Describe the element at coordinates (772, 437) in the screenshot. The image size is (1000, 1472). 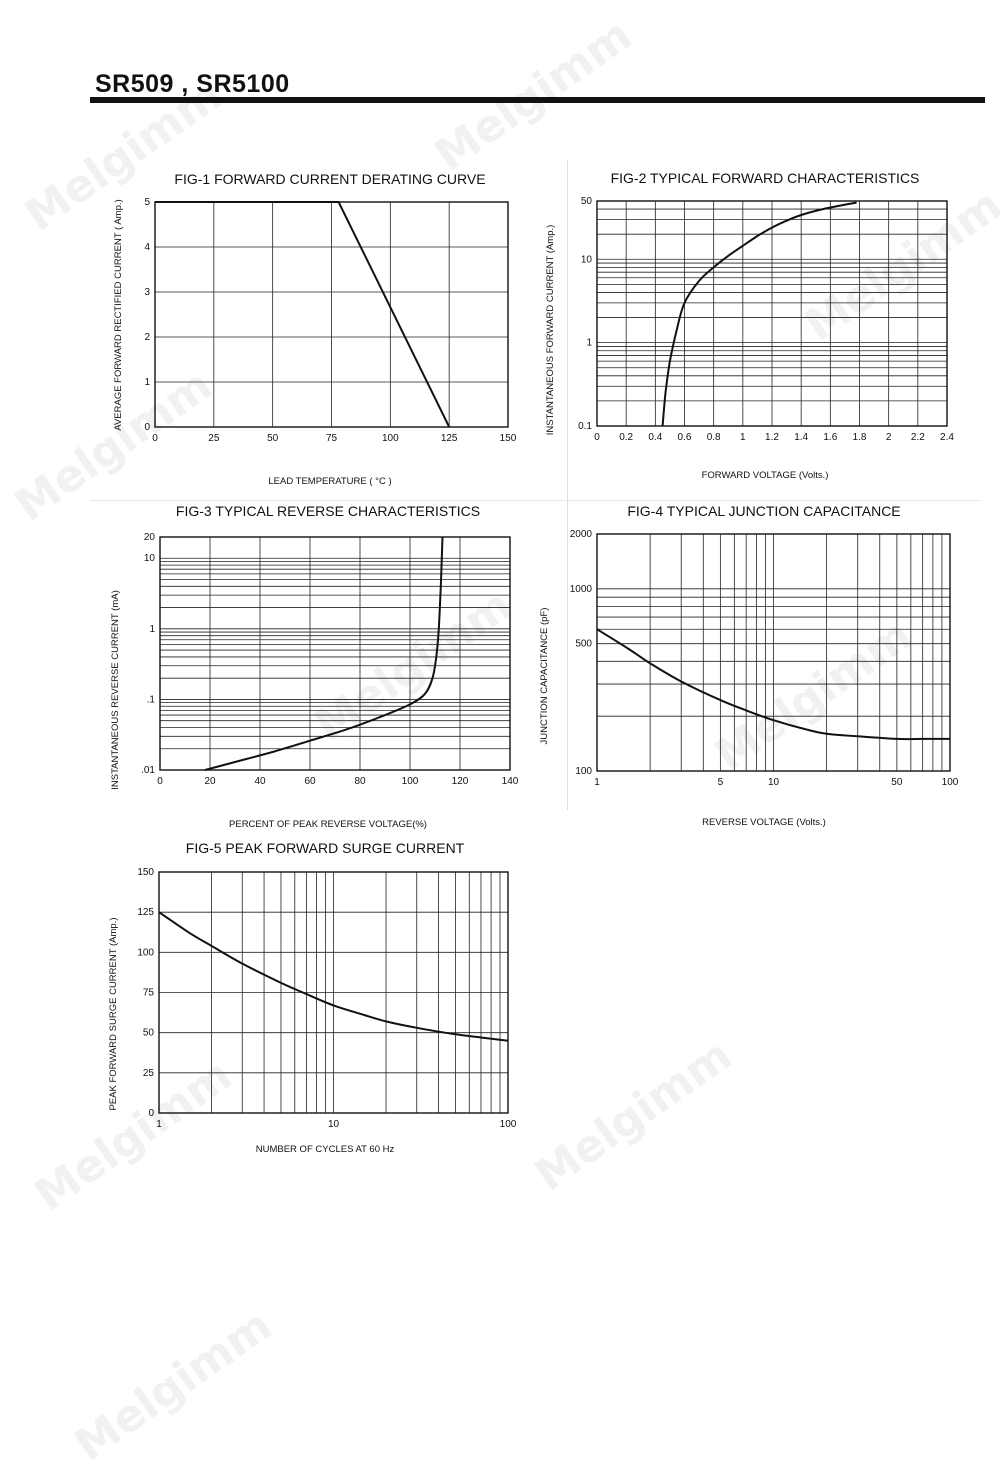
I see `x-tick-label: 1.2` at that location.